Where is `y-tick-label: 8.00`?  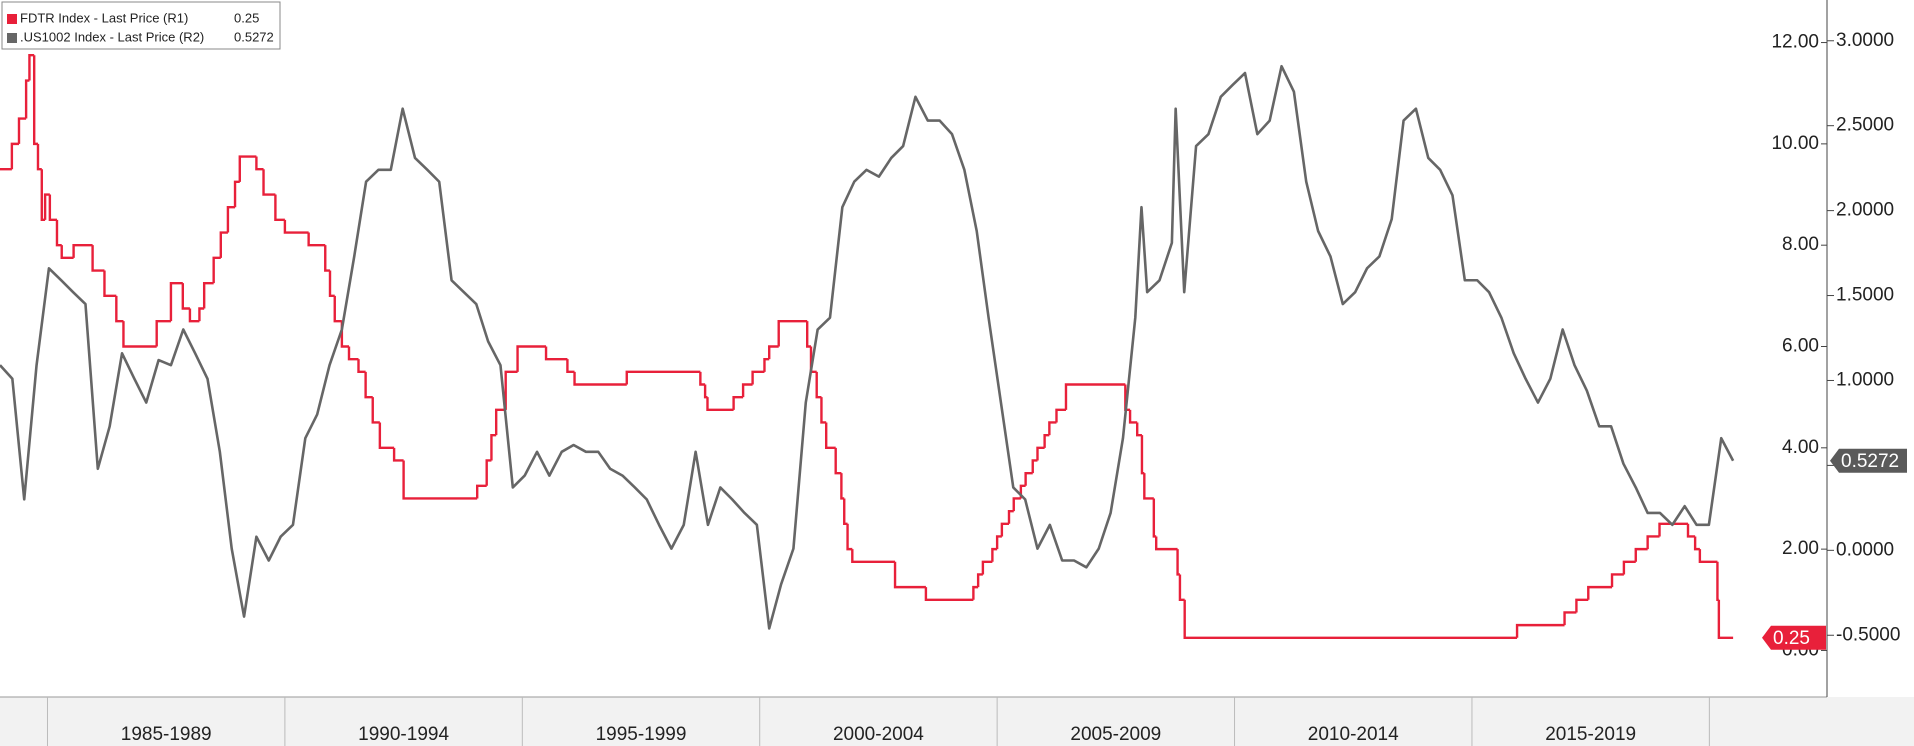 y-tick-label: 8.00 is located at coordinates (1800, 244).